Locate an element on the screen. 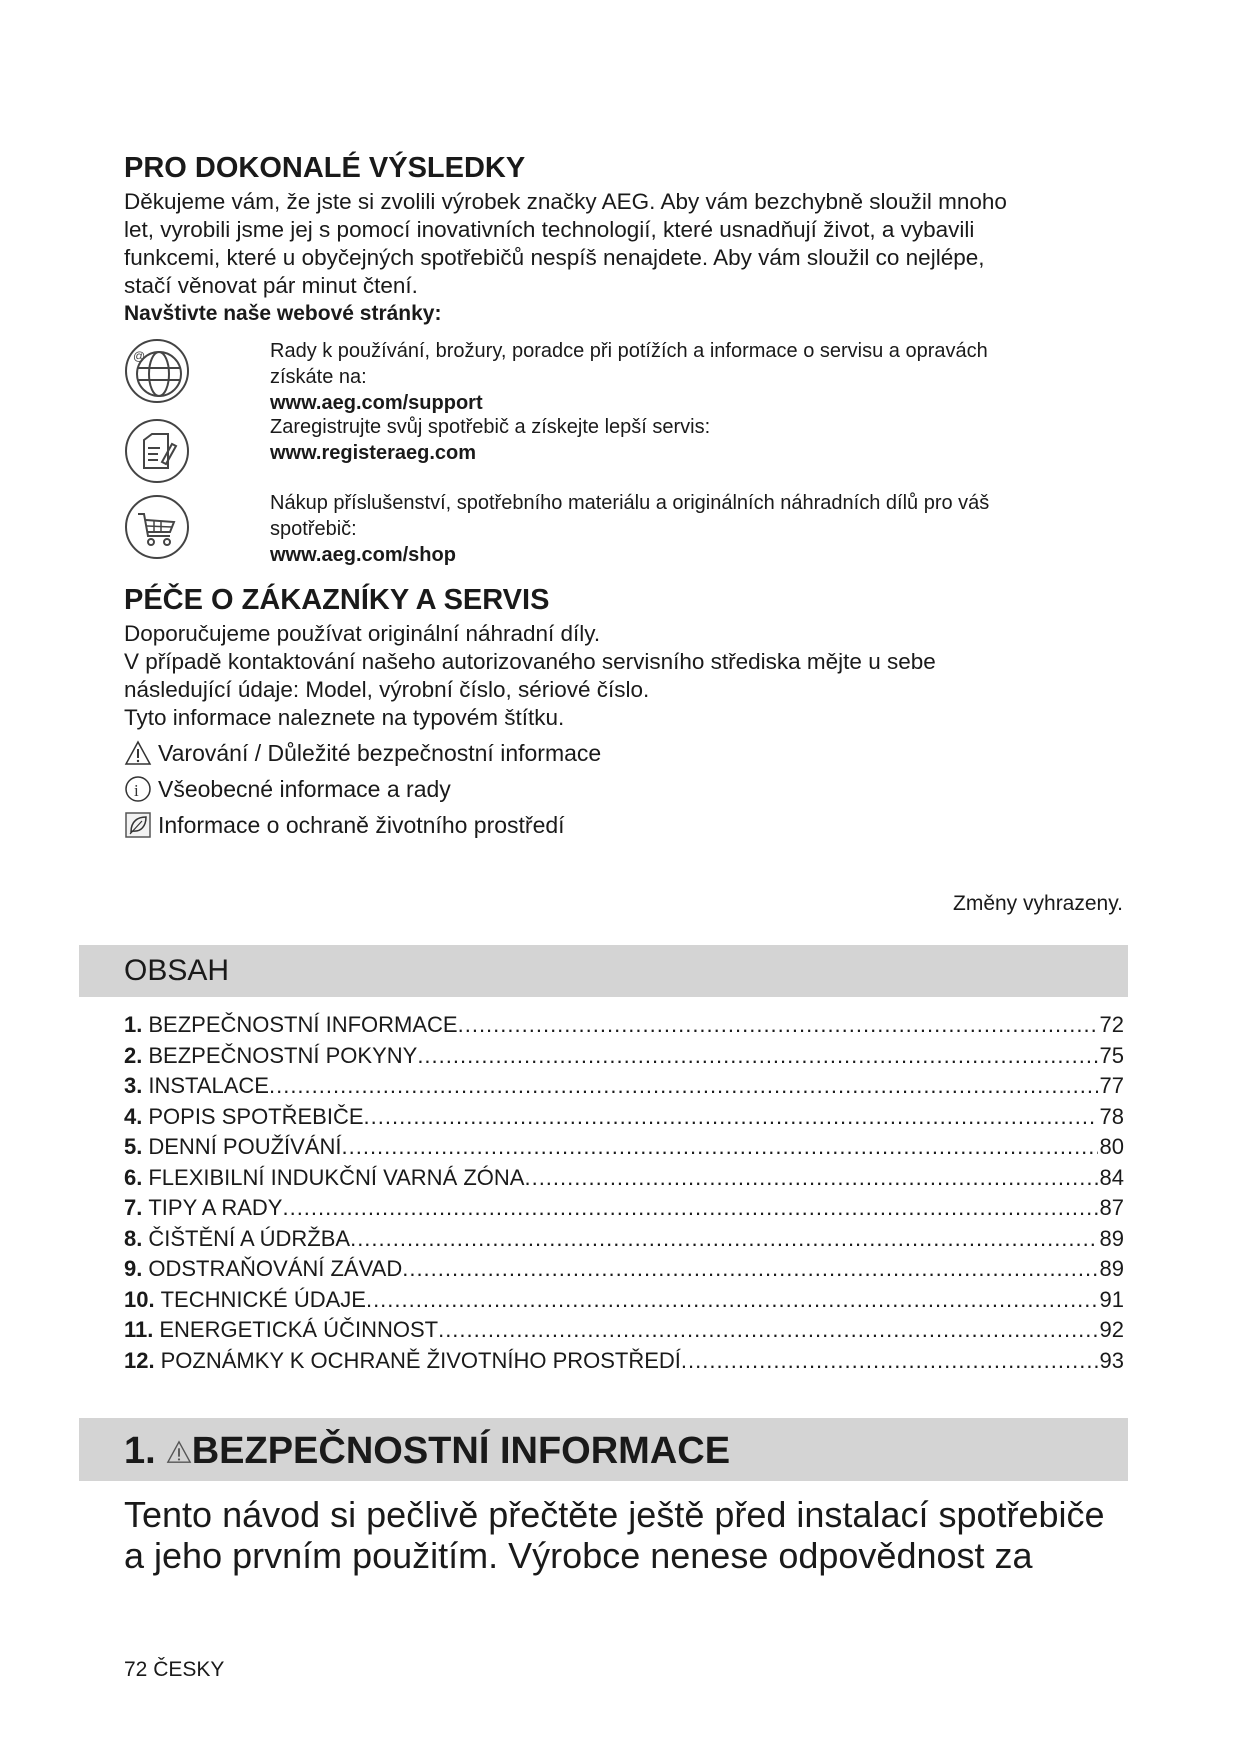 The image size is (1241, 1754). info-circle-icon: i is located at coordinates (138, 789).